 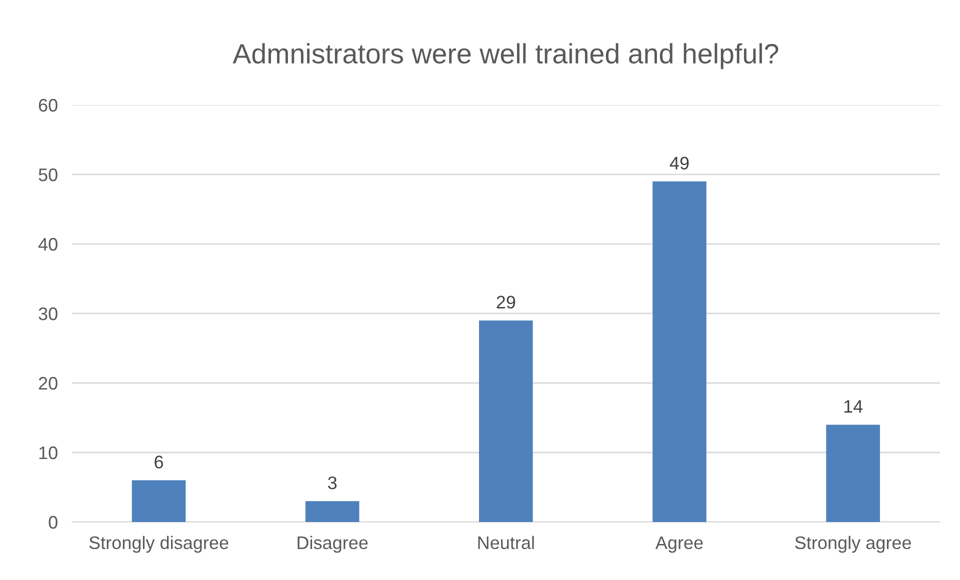 I want to click on x-tick-label: Neutral, so click(x=506, y=543).